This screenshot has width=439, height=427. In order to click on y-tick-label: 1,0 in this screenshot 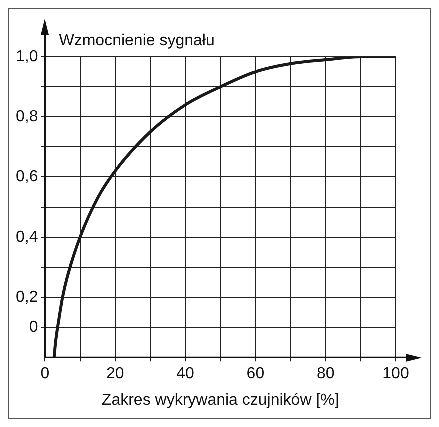, I will do `click(27, 57)`.